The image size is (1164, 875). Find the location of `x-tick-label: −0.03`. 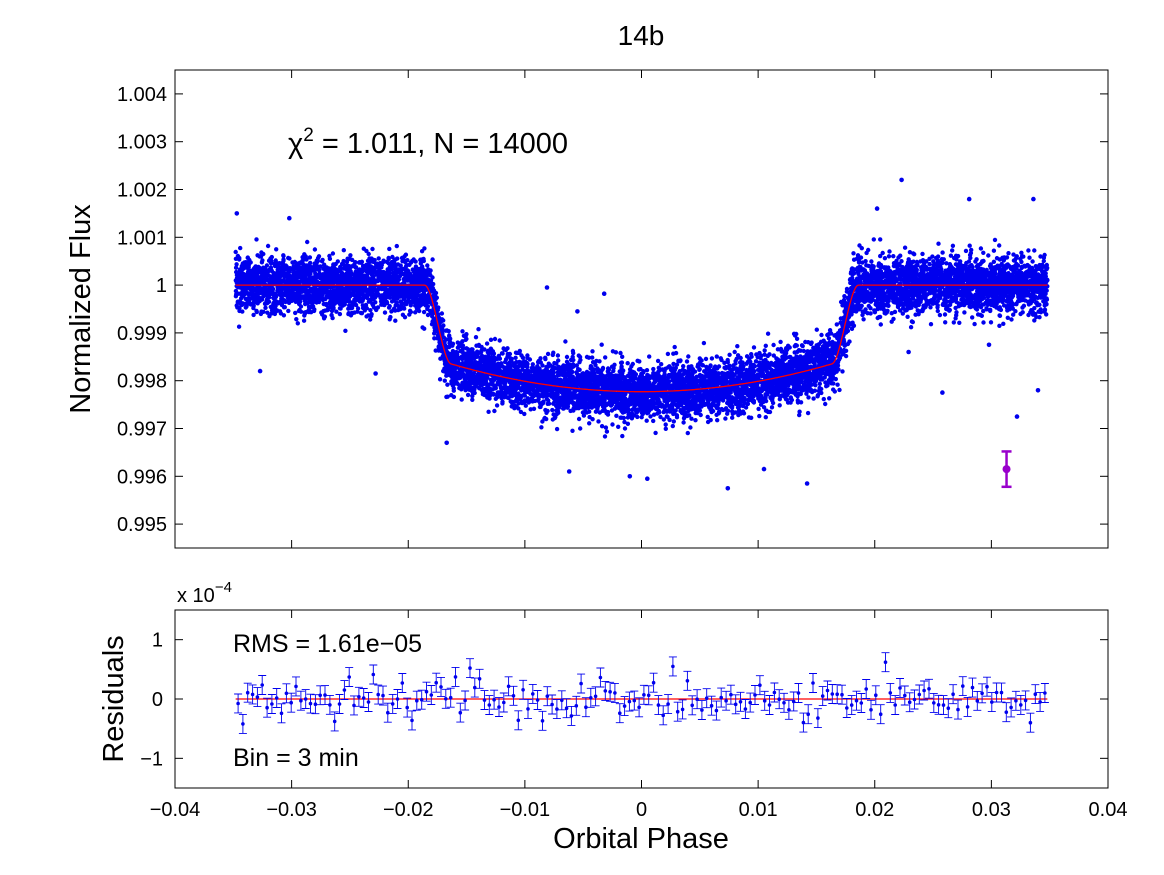

x-tick-label: −0.03 is located at coordinates (291, 810).